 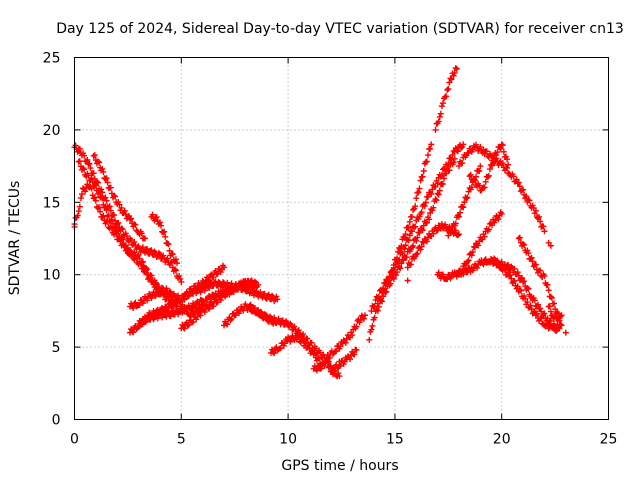 What do you see at coordinates (52, 203) in the screenshot?
I see `y-tick-label: 15` at bounding box center [52, 203].